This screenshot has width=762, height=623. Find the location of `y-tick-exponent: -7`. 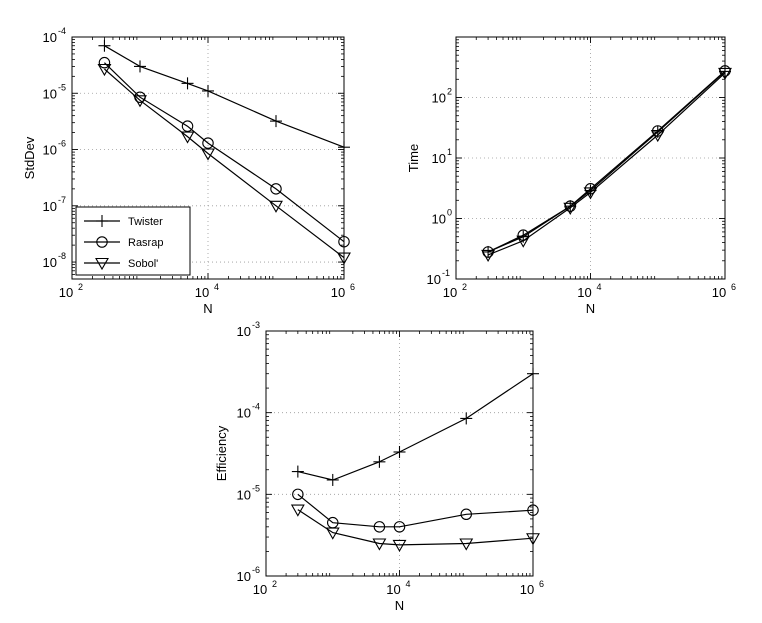

y-tick-exponent: -7 is located at coordinates (62, 200).